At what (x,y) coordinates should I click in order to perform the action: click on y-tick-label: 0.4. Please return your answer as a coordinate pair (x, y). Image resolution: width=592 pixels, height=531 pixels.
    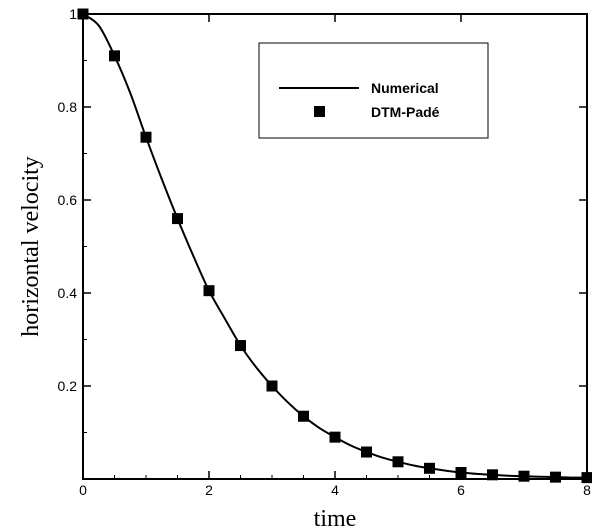
    Looking at the image, I should click on (68, 293).